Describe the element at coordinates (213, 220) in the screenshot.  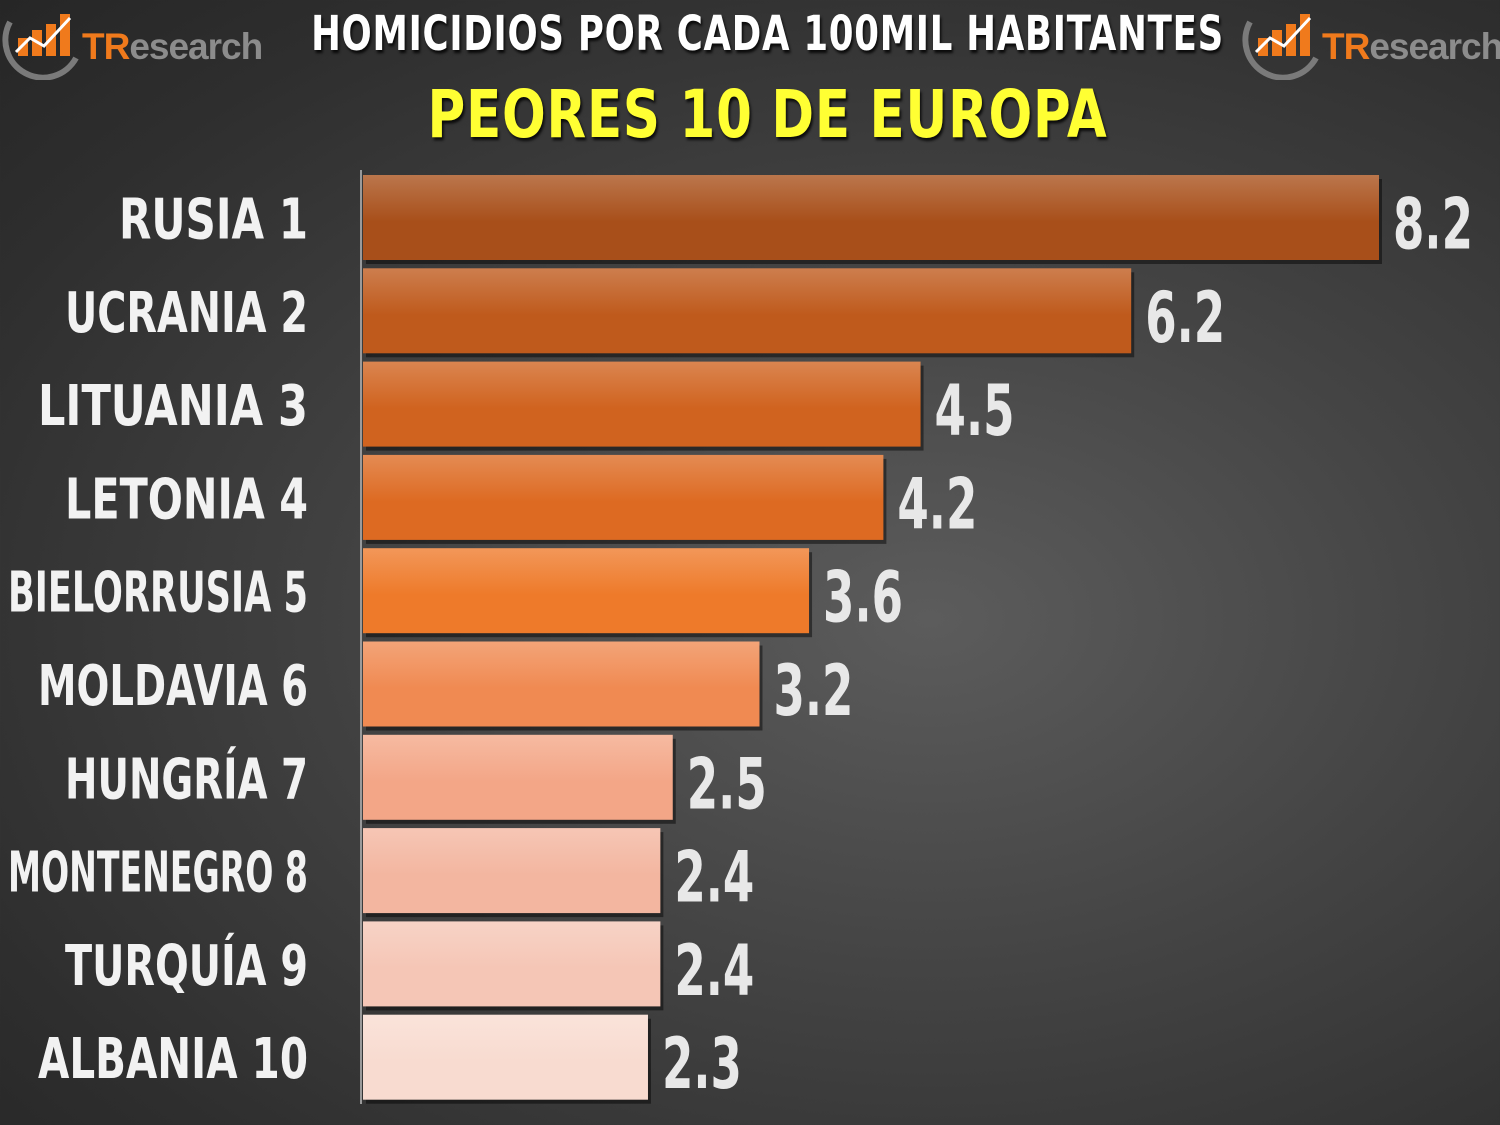
I see `category-label: RUSIA 1` at that location.